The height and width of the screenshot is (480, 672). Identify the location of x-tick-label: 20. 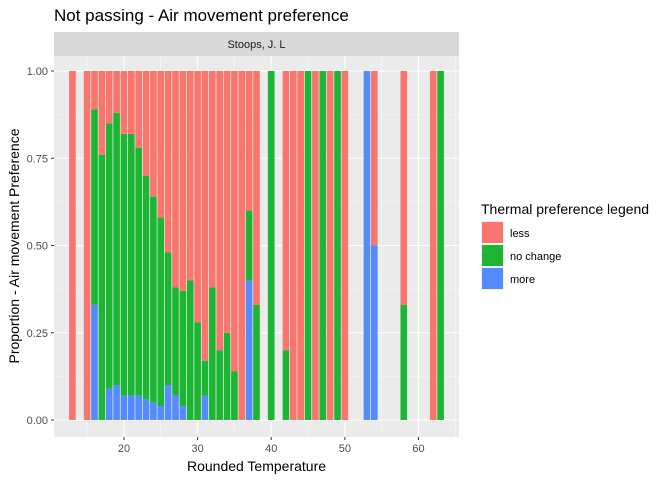
(124, 449).